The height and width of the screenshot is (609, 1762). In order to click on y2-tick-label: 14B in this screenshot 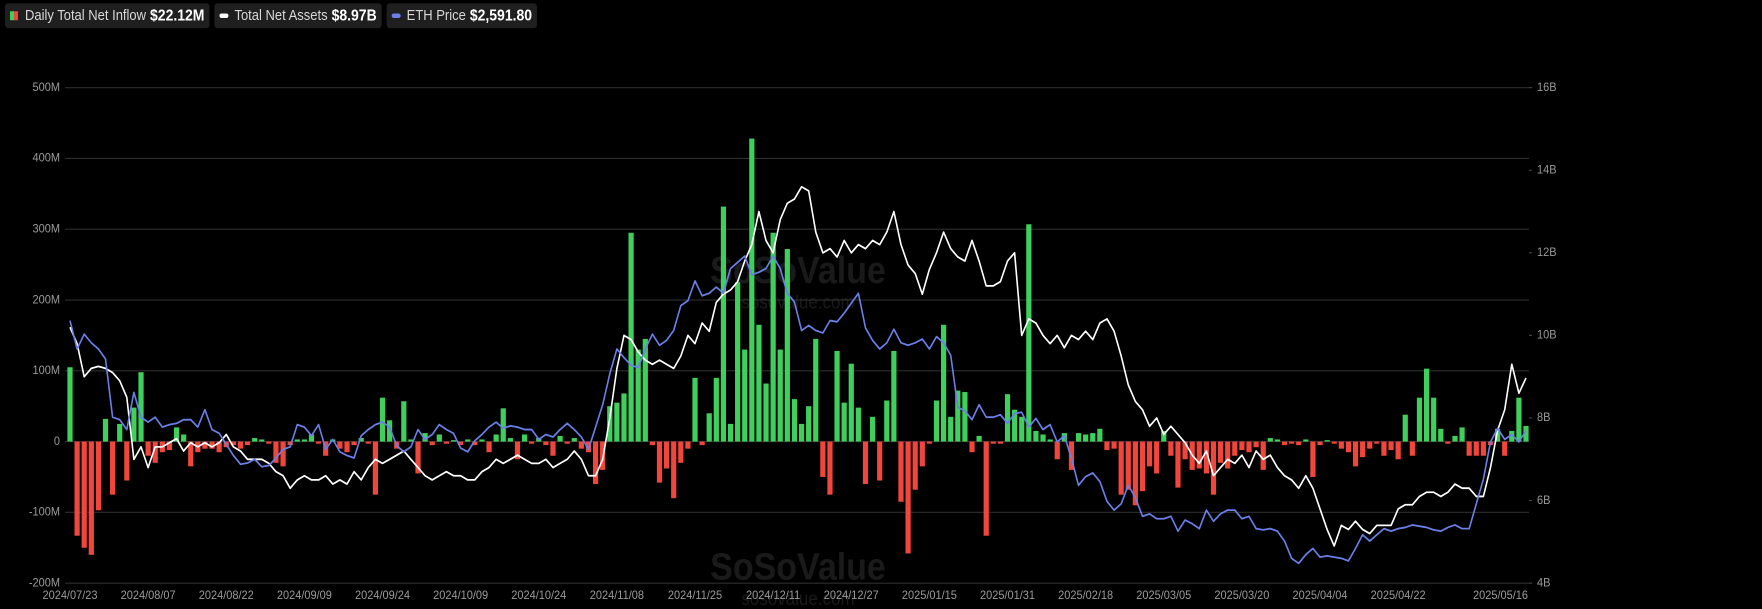, I will do `click(1547, 170)`.